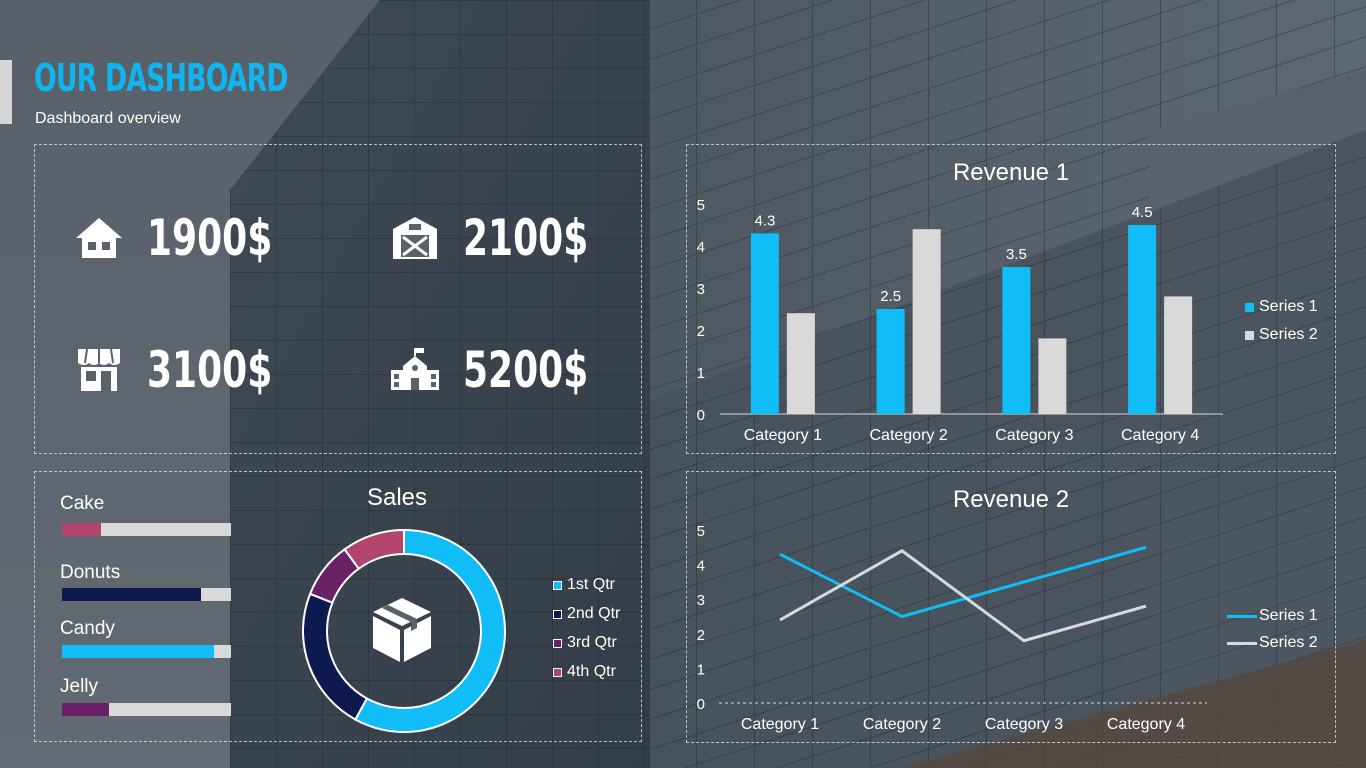 This screenshot has height=768, width=1366. What do you see at coordinates (99, 238) in the screenshot?
I see `house-icon` at bounding box center [99, 238].